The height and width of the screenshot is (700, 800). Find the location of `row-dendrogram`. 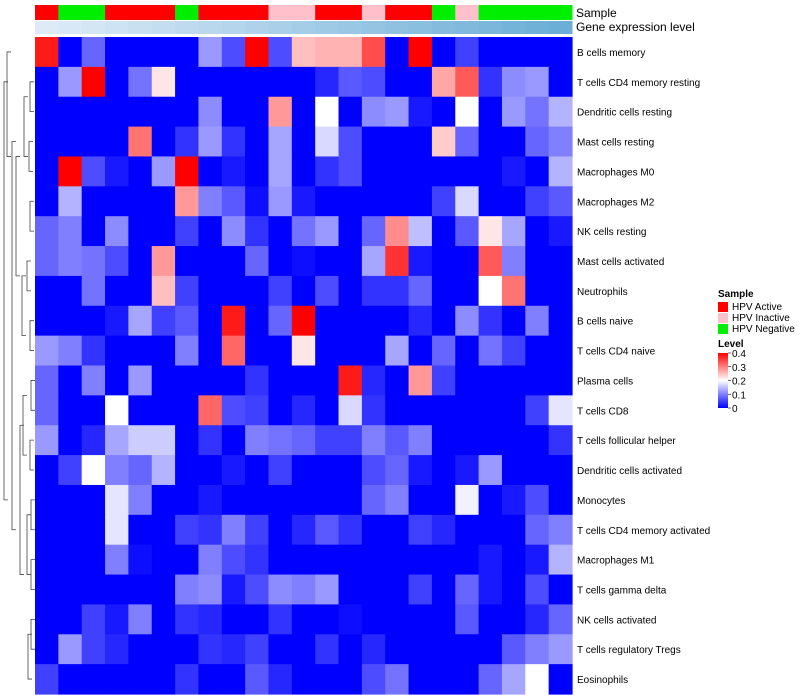

row-dendrogram is located at coordinates (19, 365).